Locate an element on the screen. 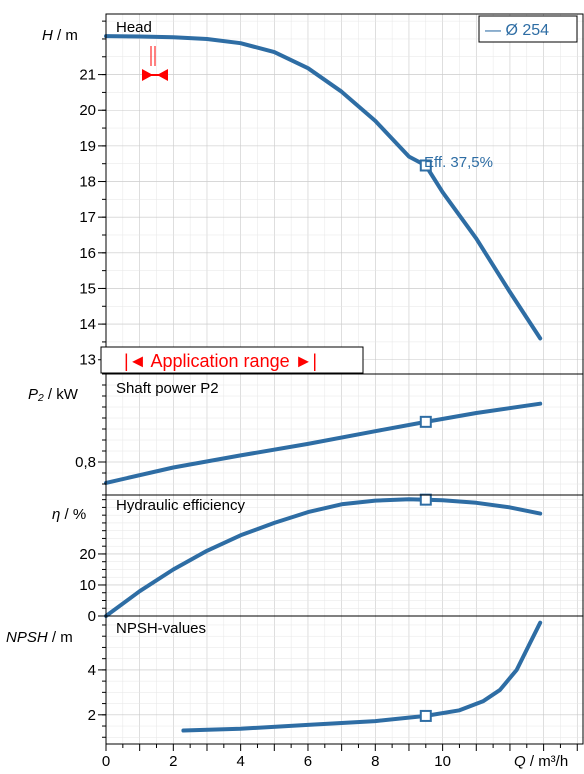 This screenshot has width=584, height=774. legend-box is located at coordinates (528, 29).